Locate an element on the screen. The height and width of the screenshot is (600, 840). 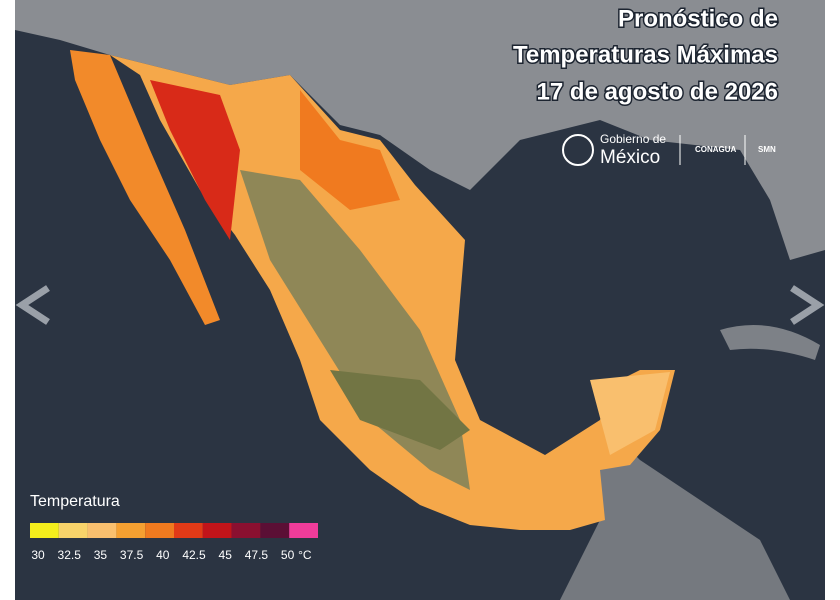
legend-tick-label: 45 is located at coordinates (226, 555).